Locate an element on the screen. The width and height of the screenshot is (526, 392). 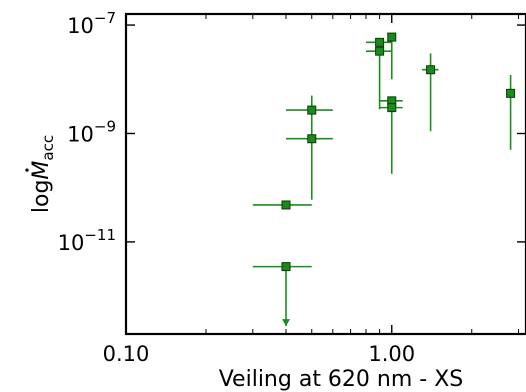
y-axis-label-log: log is located at coordinates (41, 197).